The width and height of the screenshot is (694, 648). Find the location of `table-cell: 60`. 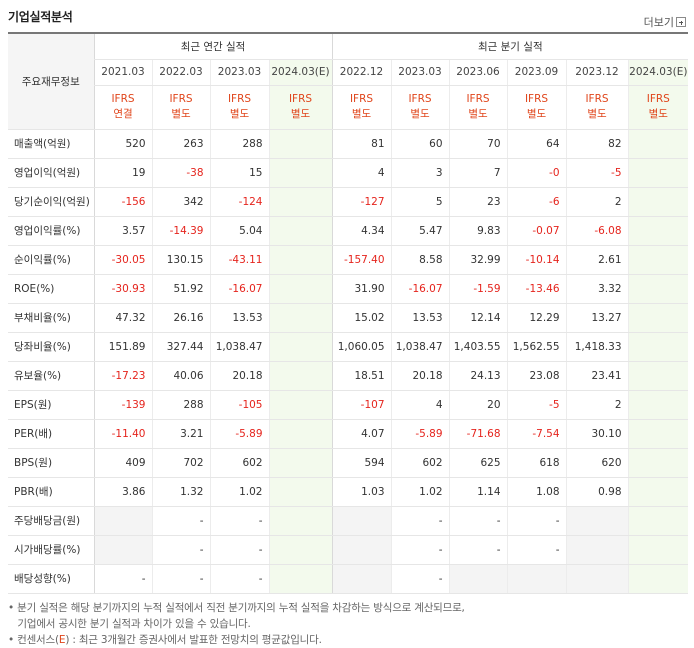

table-cell: 60 is located at coordinates (420, 143).